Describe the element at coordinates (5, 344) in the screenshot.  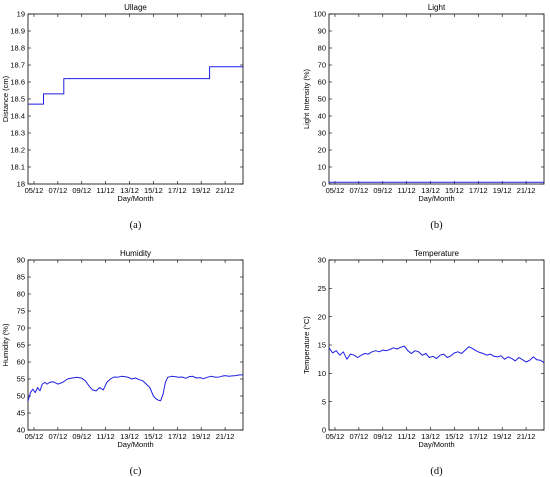
I see `y-axis-label: Humidity (%)` at that location.